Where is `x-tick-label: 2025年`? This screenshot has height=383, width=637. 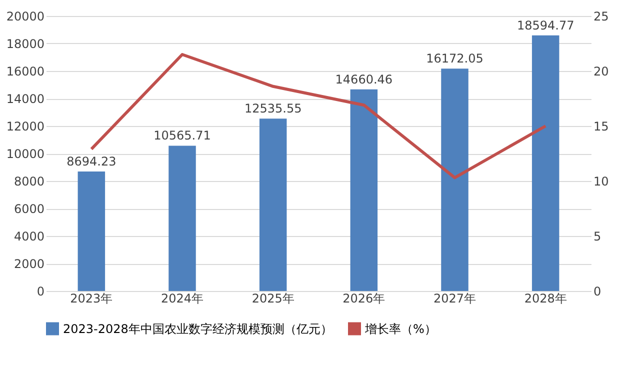 x-tick-label: 2025年 is located at coordinates (273, 299).